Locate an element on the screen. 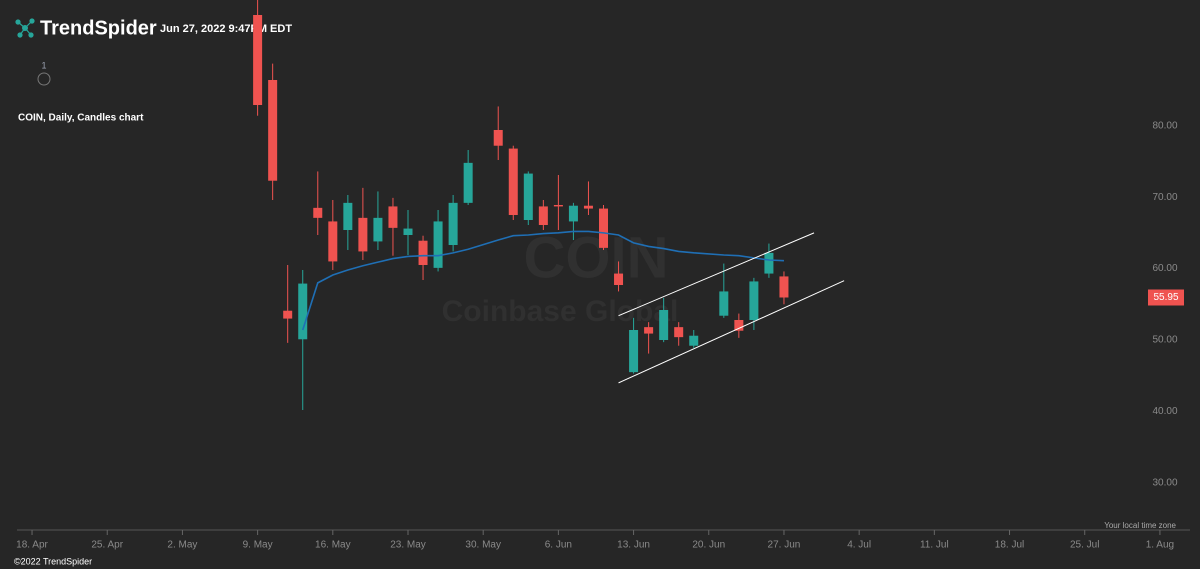 The width and height of the screenshot is (1200, 569). indicator-icon is located at coordinates (44, 79).